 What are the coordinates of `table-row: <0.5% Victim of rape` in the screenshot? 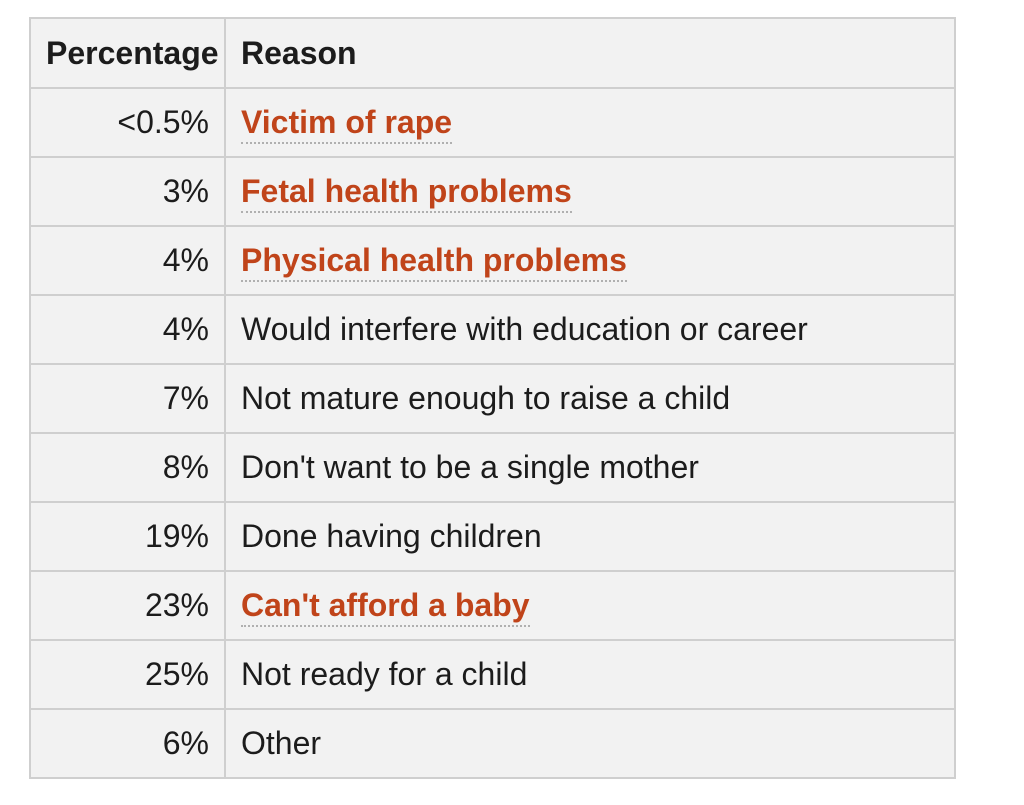 It's located at (492, 122).